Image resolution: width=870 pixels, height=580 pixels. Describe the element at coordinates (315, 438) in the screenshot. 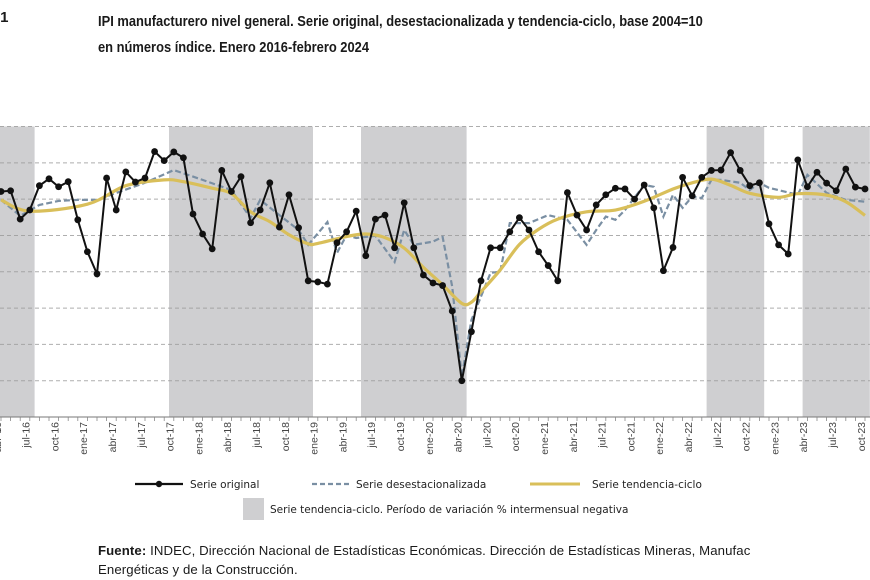

I see `x-tick-label: ene-19` at that location.